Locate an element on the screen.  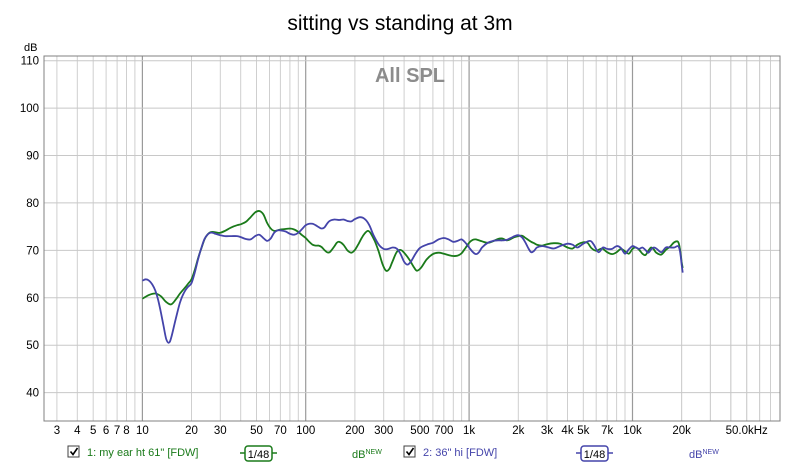
x-tick-label: 10k is located at coordinates (632, 431).